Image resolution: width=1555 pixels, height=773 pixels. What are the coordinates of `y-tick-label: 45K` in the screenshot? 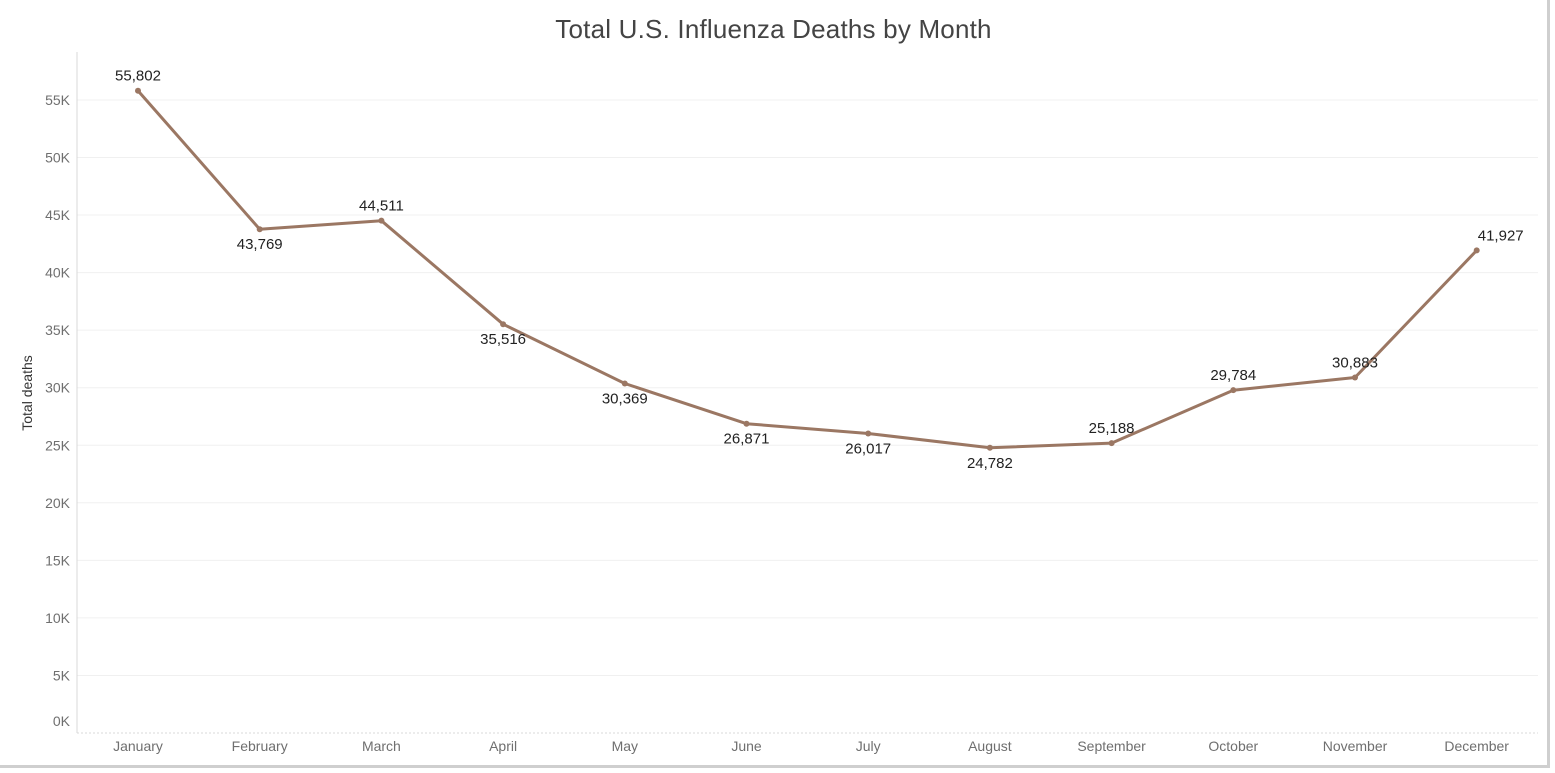 It's located at (58, 215).